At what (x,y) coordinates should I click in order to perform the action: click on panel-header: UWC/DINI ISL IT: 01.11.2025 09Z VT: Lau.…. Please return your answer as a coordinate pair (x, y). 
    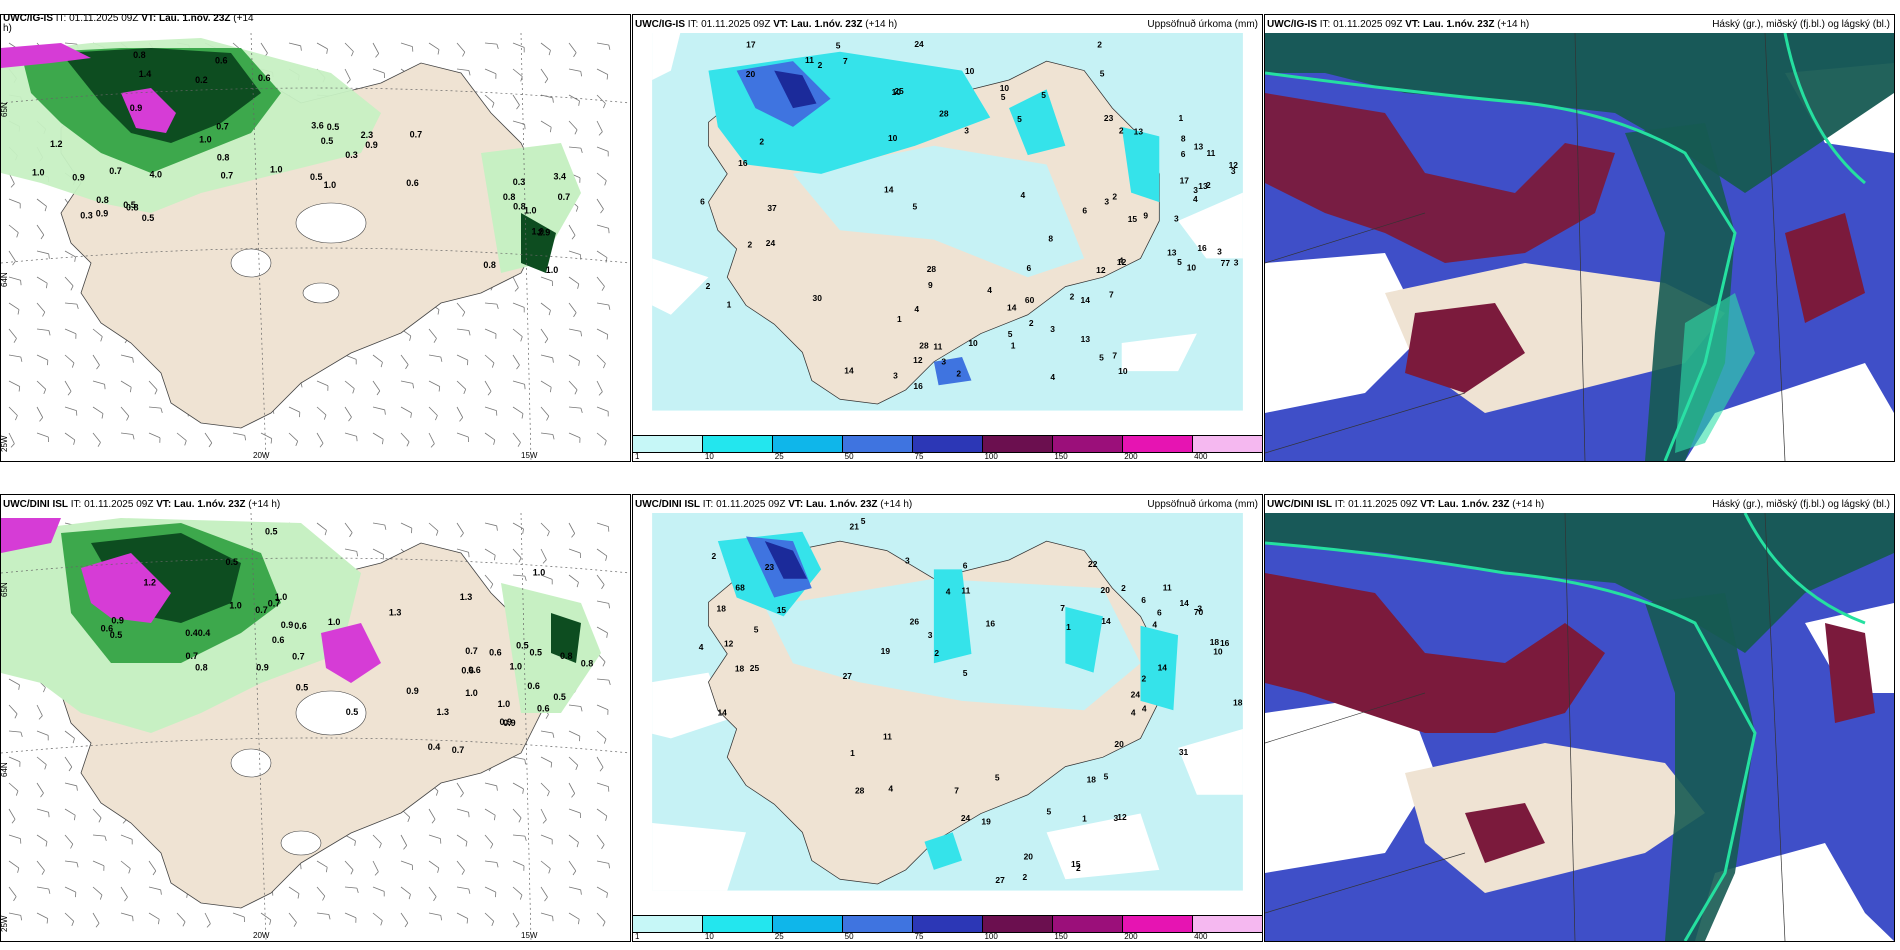
    Looking at the image, I should click on (946, 505).